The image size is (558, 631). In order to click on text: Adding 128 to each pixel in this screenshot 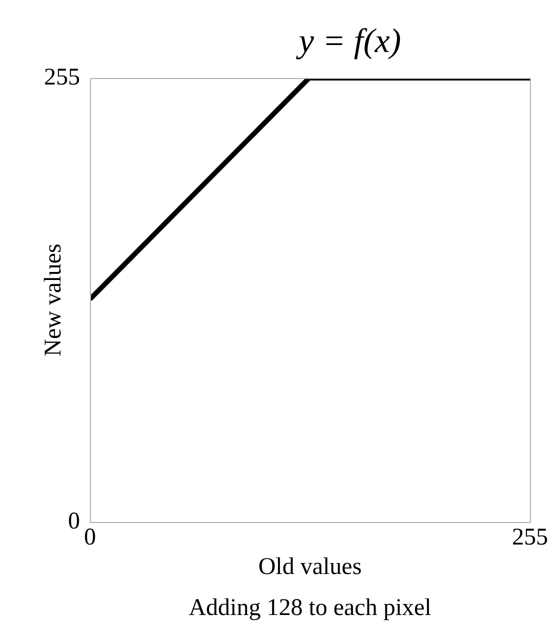, I will do `click(310, 608)`.